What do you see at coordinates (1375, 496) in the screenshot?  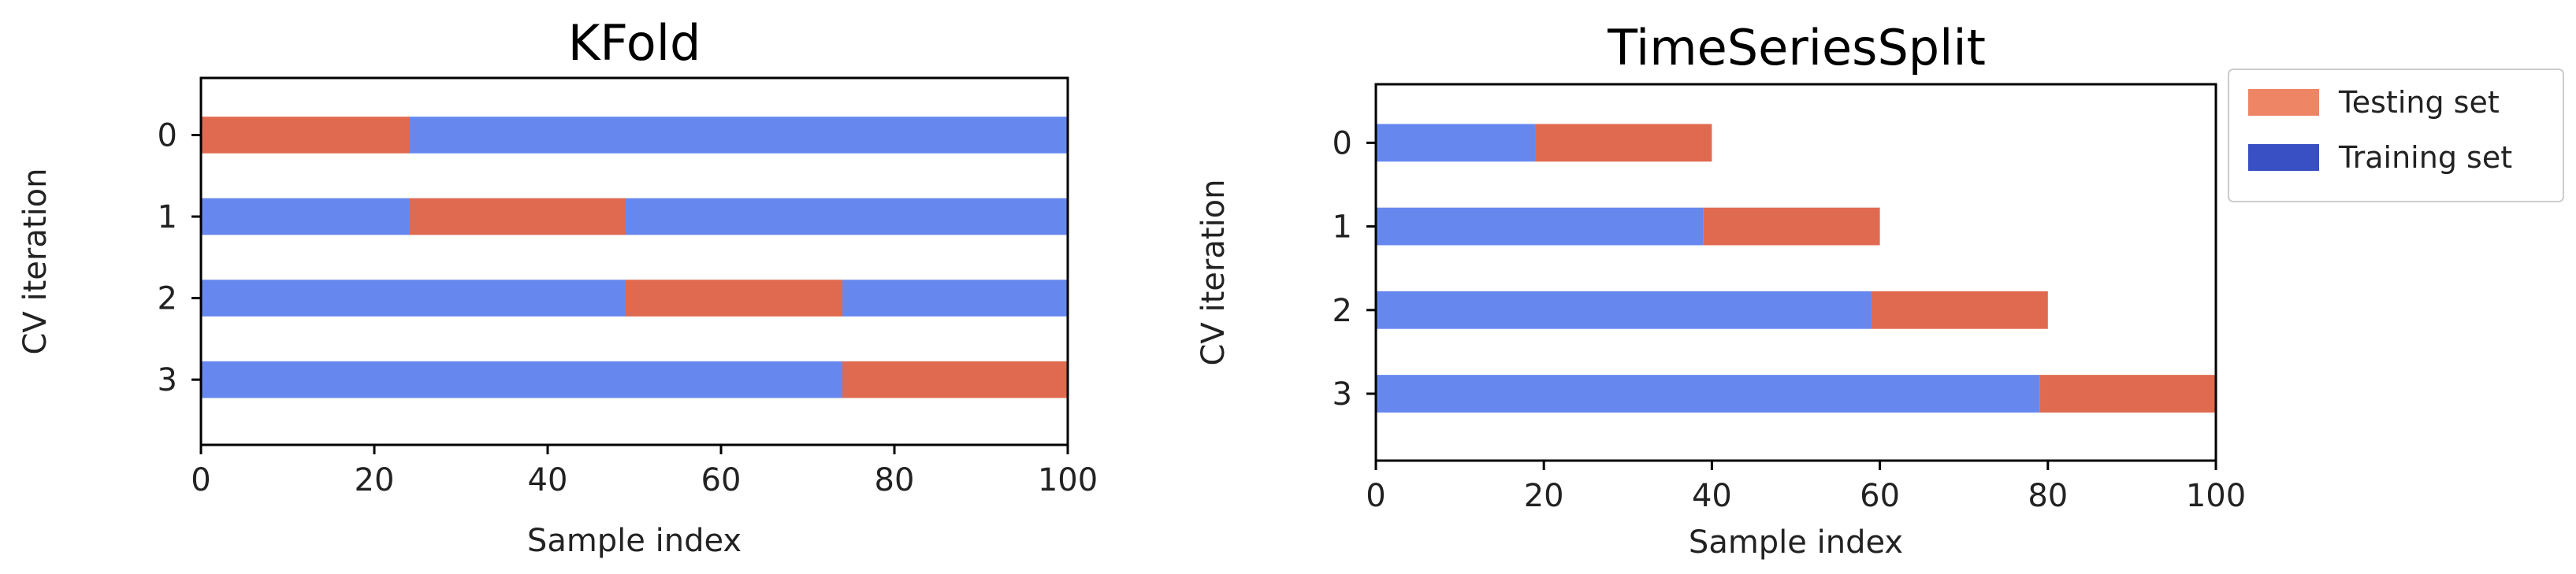 I see `timeseriessplit-x-tick-label-0: 0` at bounding box center [1375, 496].